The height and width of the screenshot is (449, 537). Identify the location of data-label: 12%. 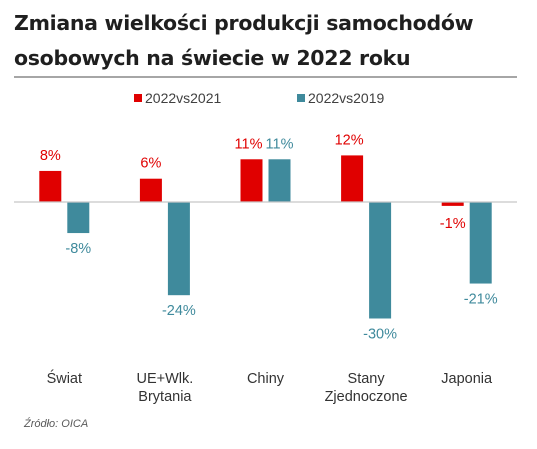
(349, 140).